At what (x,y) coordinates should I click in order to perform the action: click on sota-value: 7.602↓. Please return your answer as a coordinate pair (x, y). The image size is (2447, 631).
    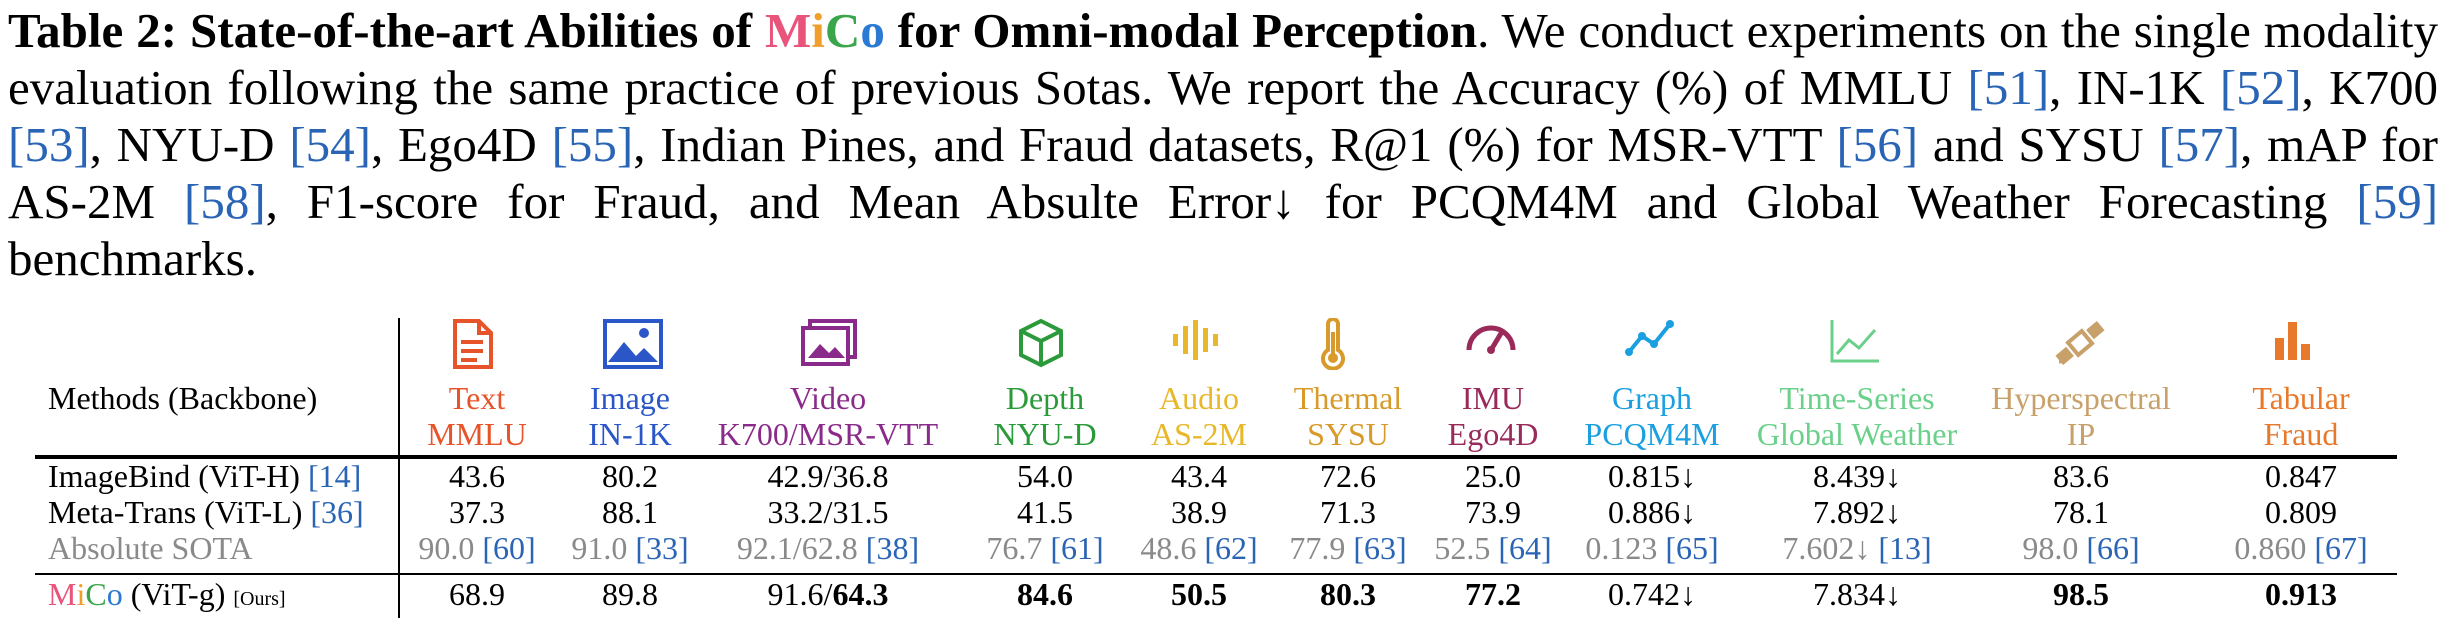
    Looking at the image, I should click on (1826, 548).